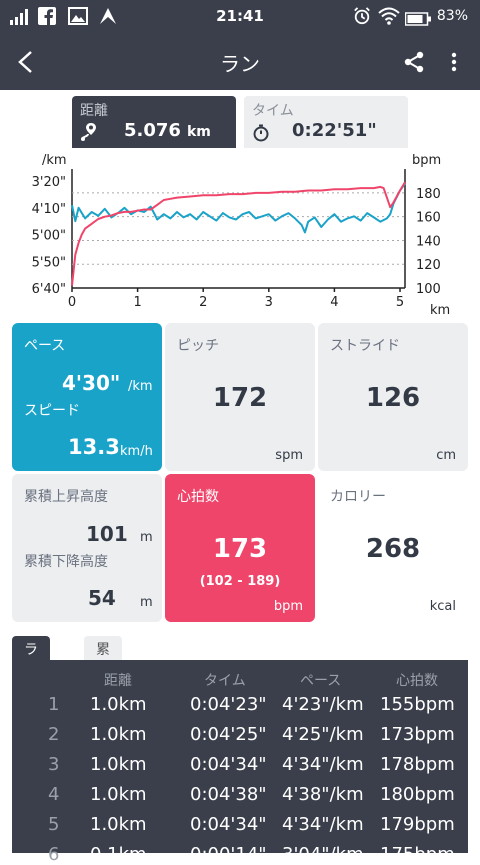 This screenshot has width=480, height=865. I want to click on stride-value: 126, so click(393, 398).